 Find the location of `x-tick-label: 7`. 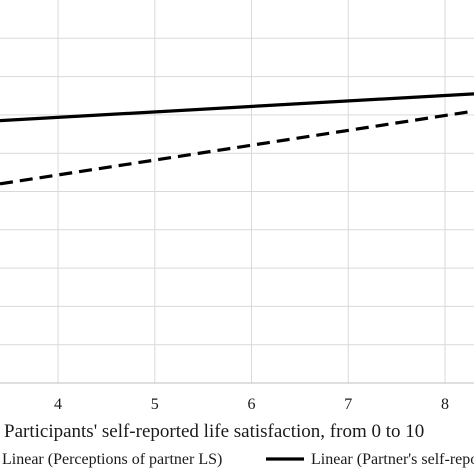

x-tick-label: 7 is located at coordinates (348, 404).